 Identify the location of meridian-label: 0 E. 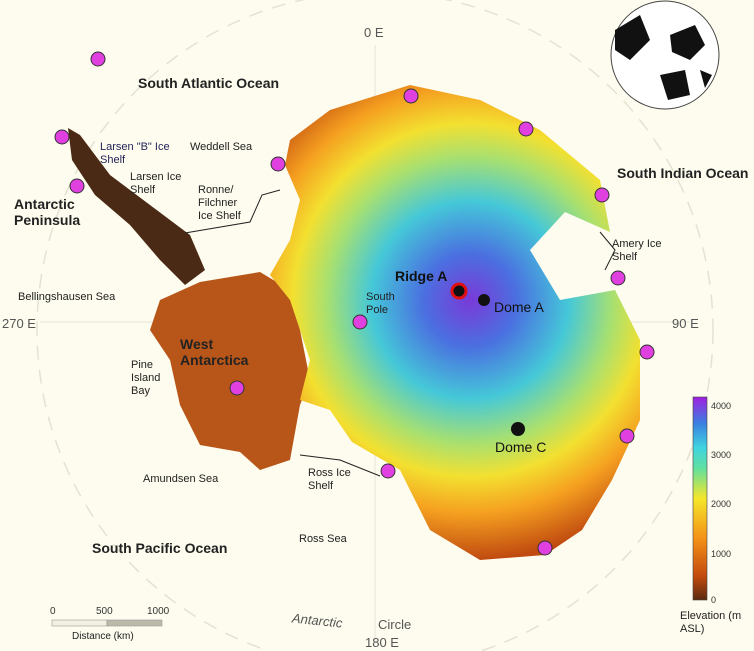
(374, 32).